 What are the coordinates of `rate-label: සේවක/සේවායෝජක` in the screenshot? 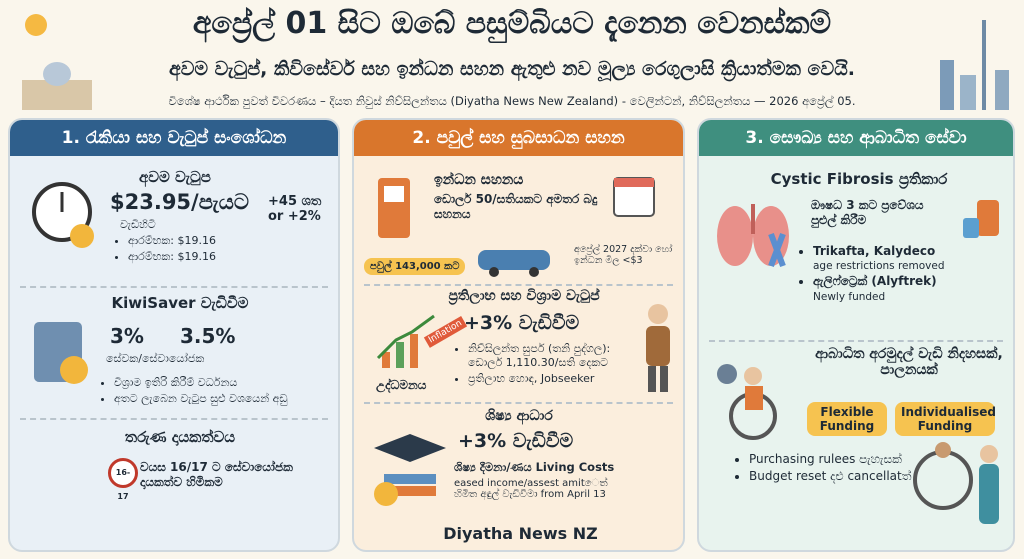 It's located at (155, 358).